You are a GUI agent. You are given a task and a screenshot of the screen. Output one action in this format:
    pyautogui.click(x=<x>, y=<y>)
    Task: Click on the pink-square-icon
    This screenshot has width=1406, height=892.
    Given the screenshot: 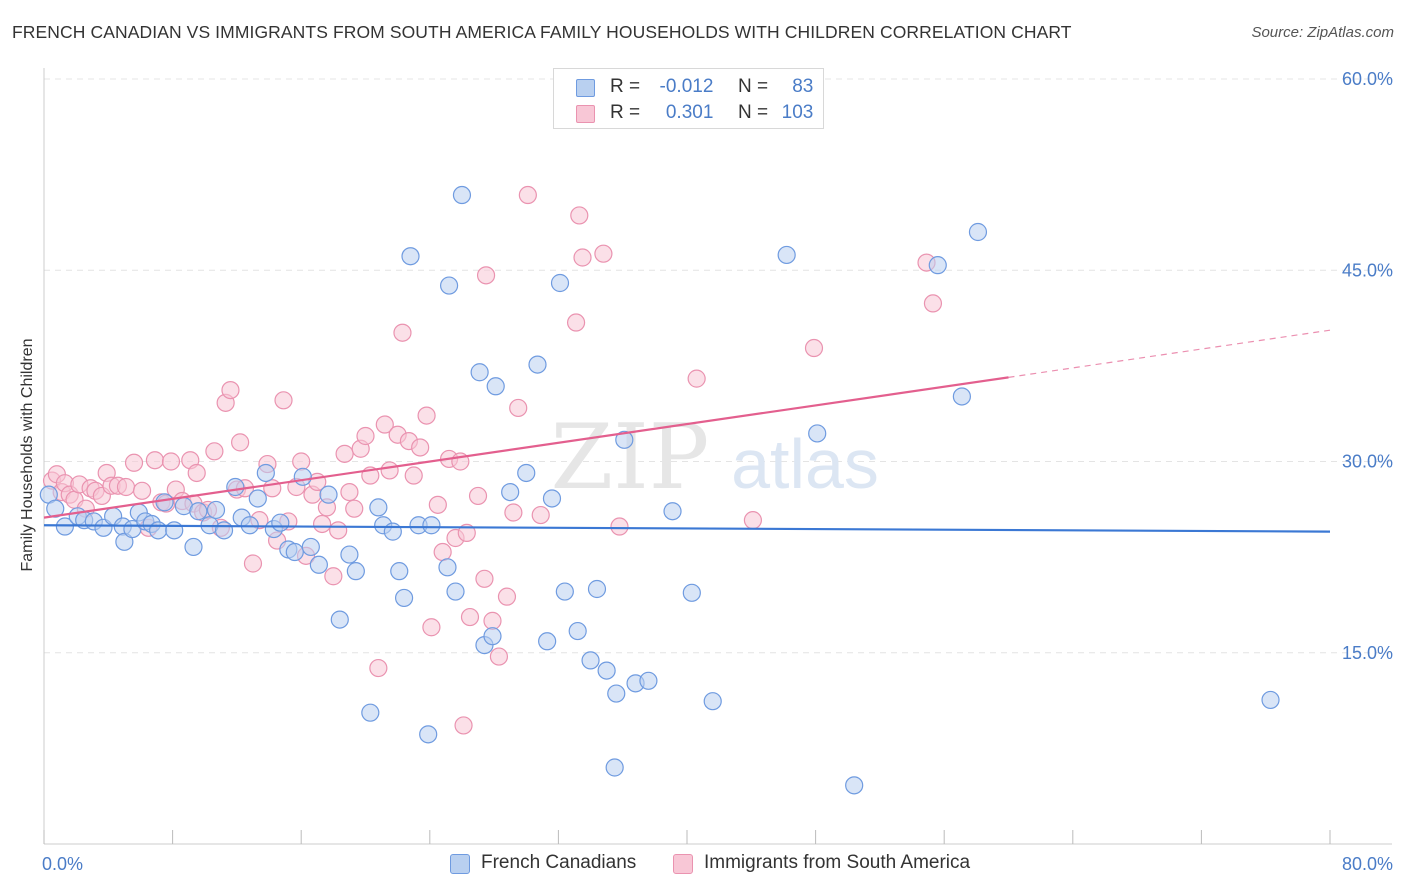 What is the action you would take?
    pyautogui.click(x=683, y=864)
    